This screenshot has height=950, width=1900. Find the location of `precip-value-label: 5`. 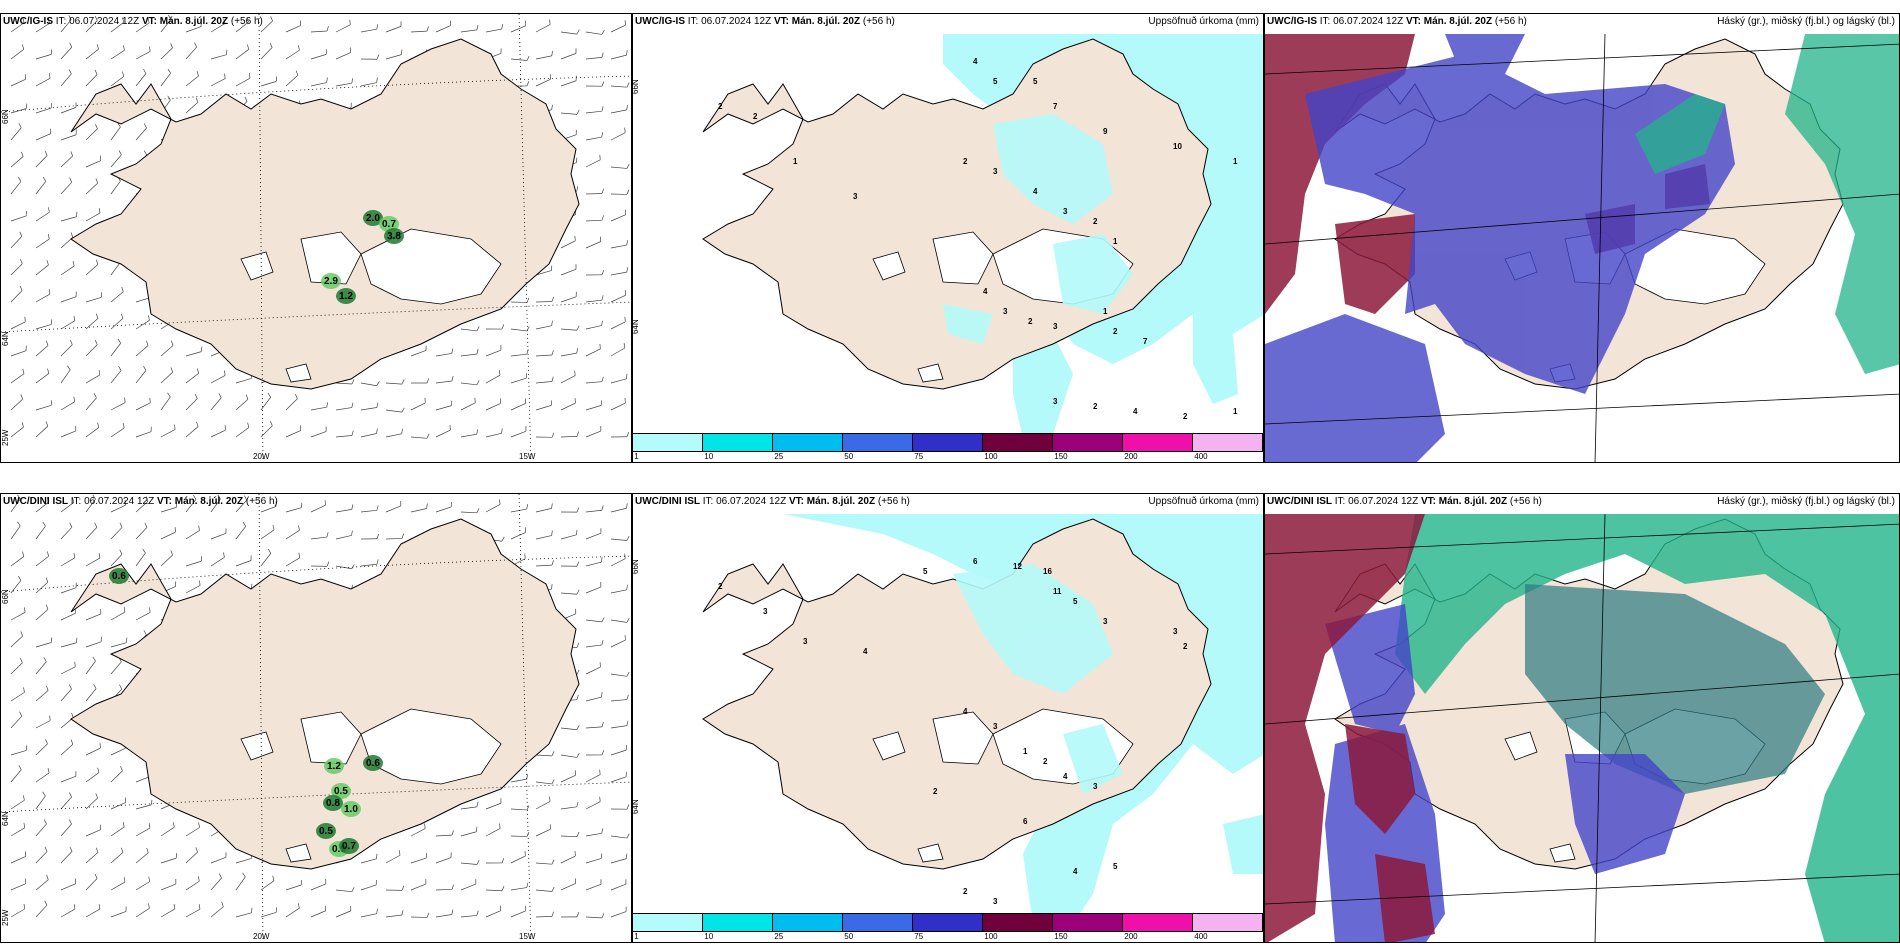

precip-value-label: 5 is located at coordinates (1035, 81).